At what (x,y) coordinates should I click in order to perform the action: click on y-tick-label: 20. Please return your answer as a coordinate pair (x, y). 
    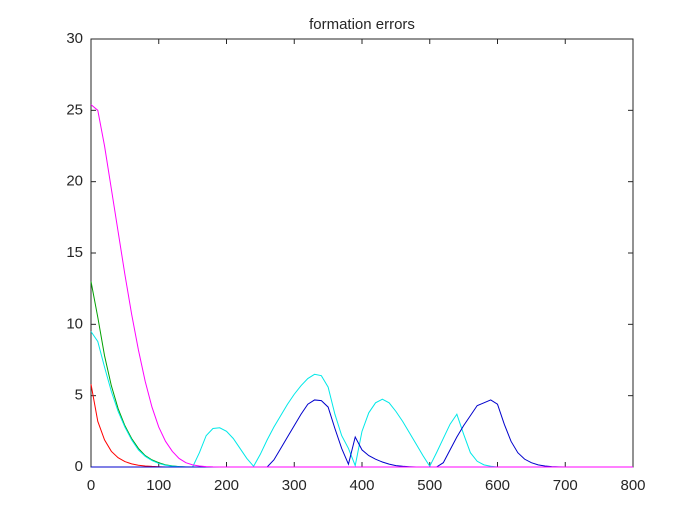
    Looking at the image, I should click on (74, 181).